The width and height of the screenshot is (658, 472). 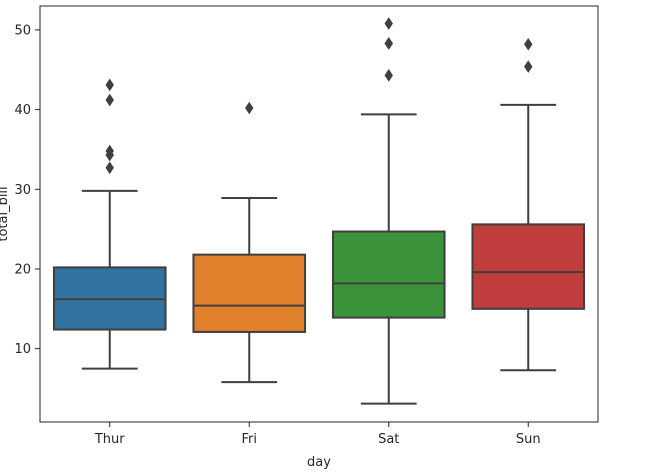 I want to click on y-tick-label: 10, so click(x=22, y=349).